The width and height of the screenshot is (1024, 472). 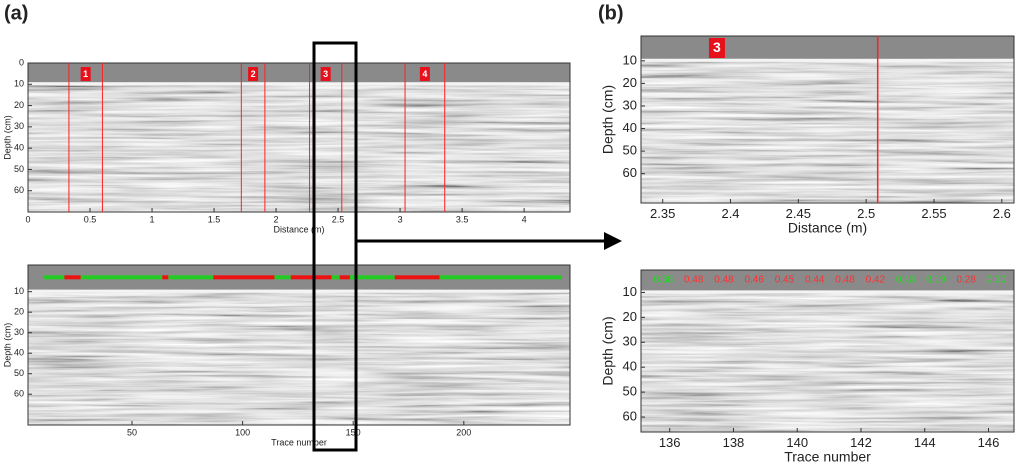 What do you see at coordinates (214, 219) in the screenshot?
I see `x-tick-label: 1.5` at bounding box center [214, 219].